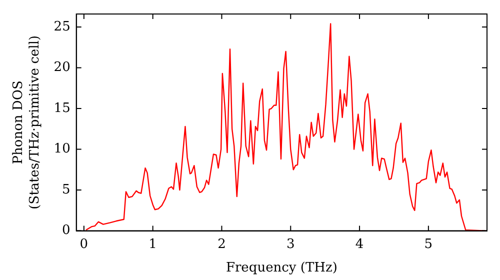 The image size is (500, 280). Describe the element at coordinates (428, 244) in the screenshot. I see `x-tick-label: 5` at that location.